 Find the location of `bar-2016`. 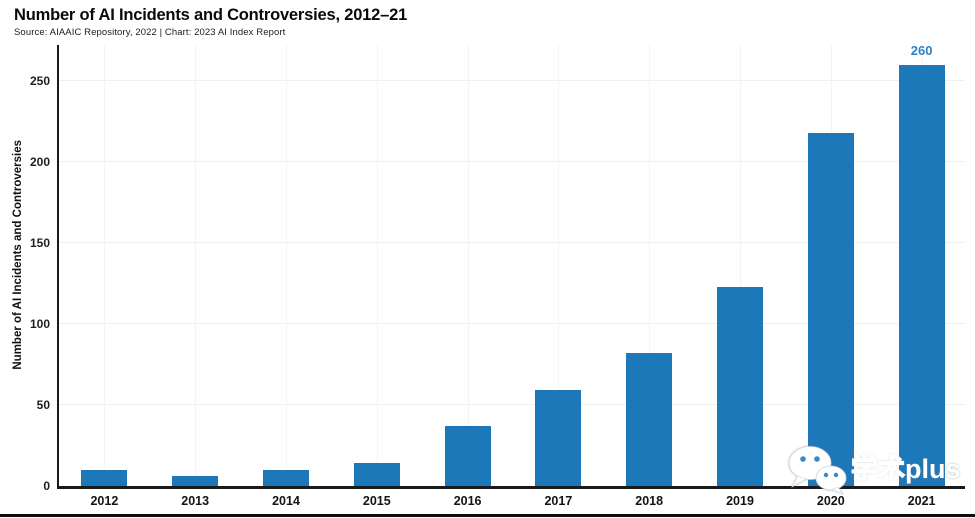

bar-2016 is located at coordinates (467, 456).